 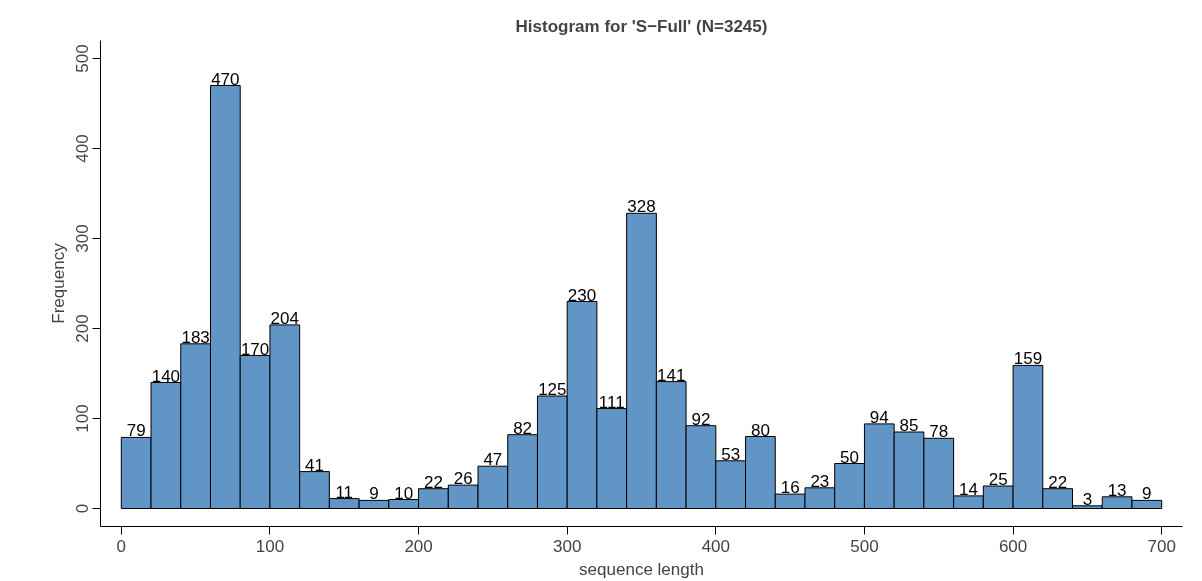 I want to click on x-tick-label: 600, so click(x=1013, y=546).